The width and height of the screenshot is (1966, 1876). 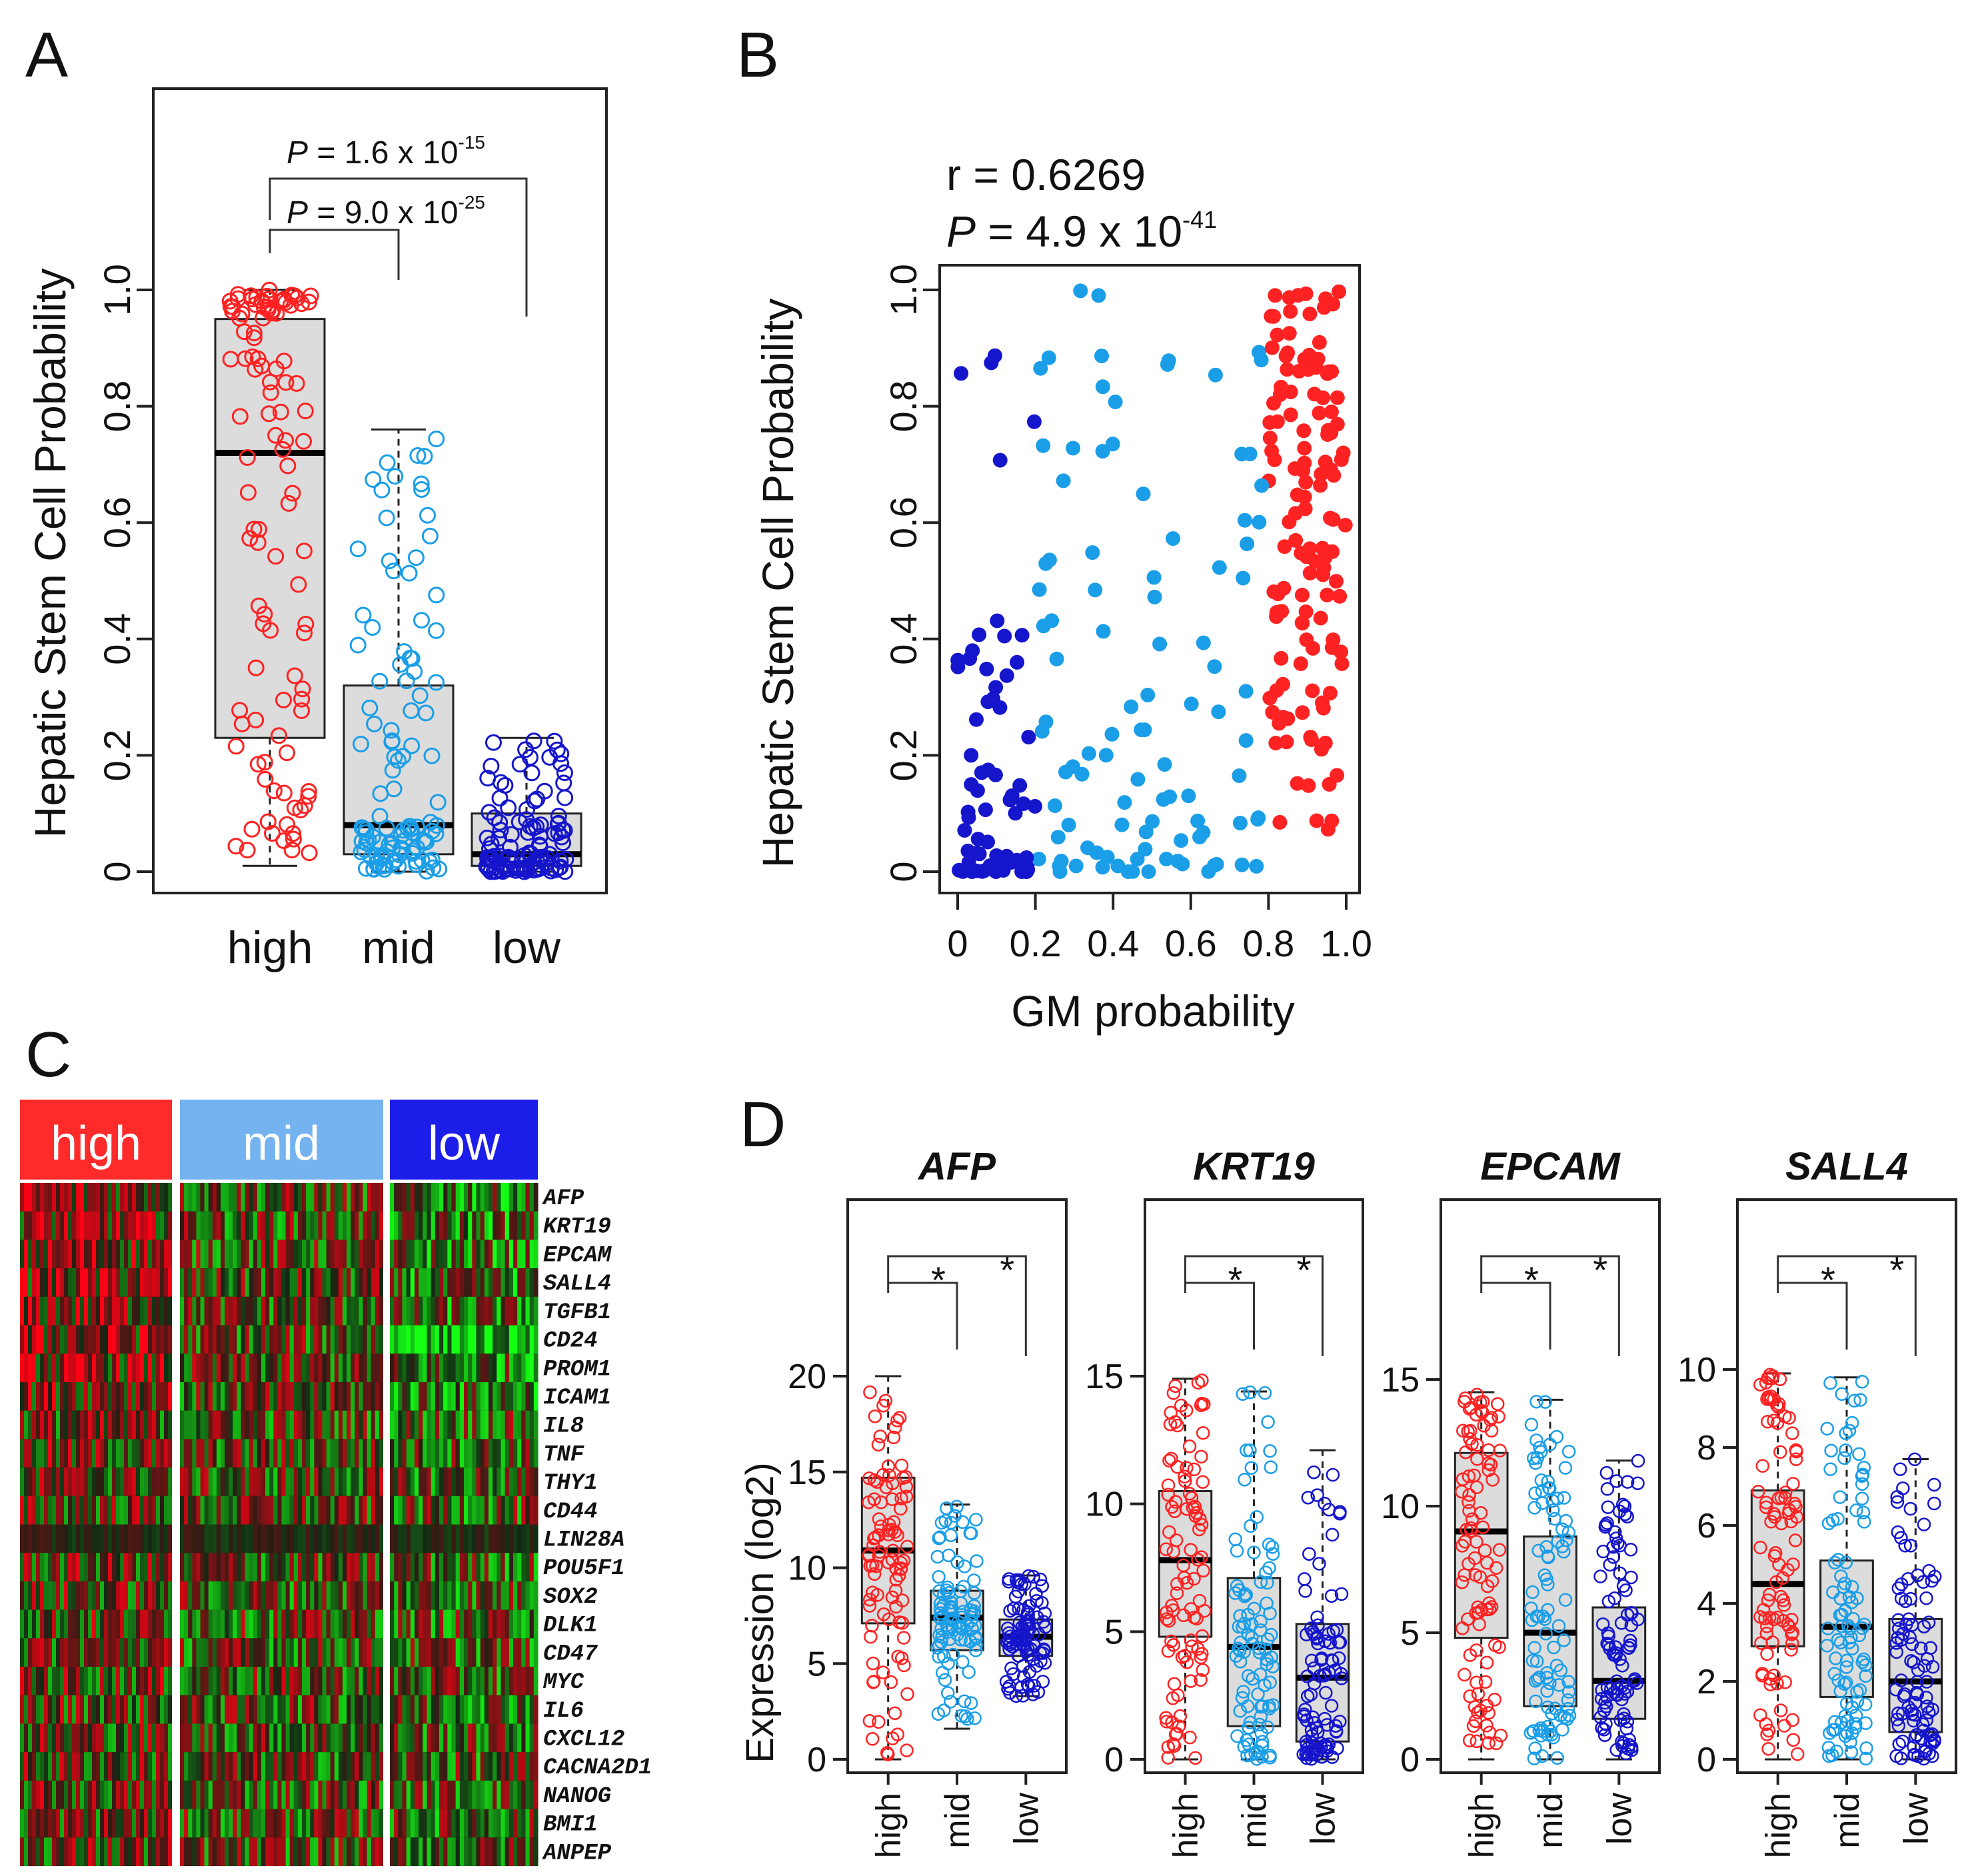 I want to click on panel-d-x-label: low, so click(x=1323, y=1819).